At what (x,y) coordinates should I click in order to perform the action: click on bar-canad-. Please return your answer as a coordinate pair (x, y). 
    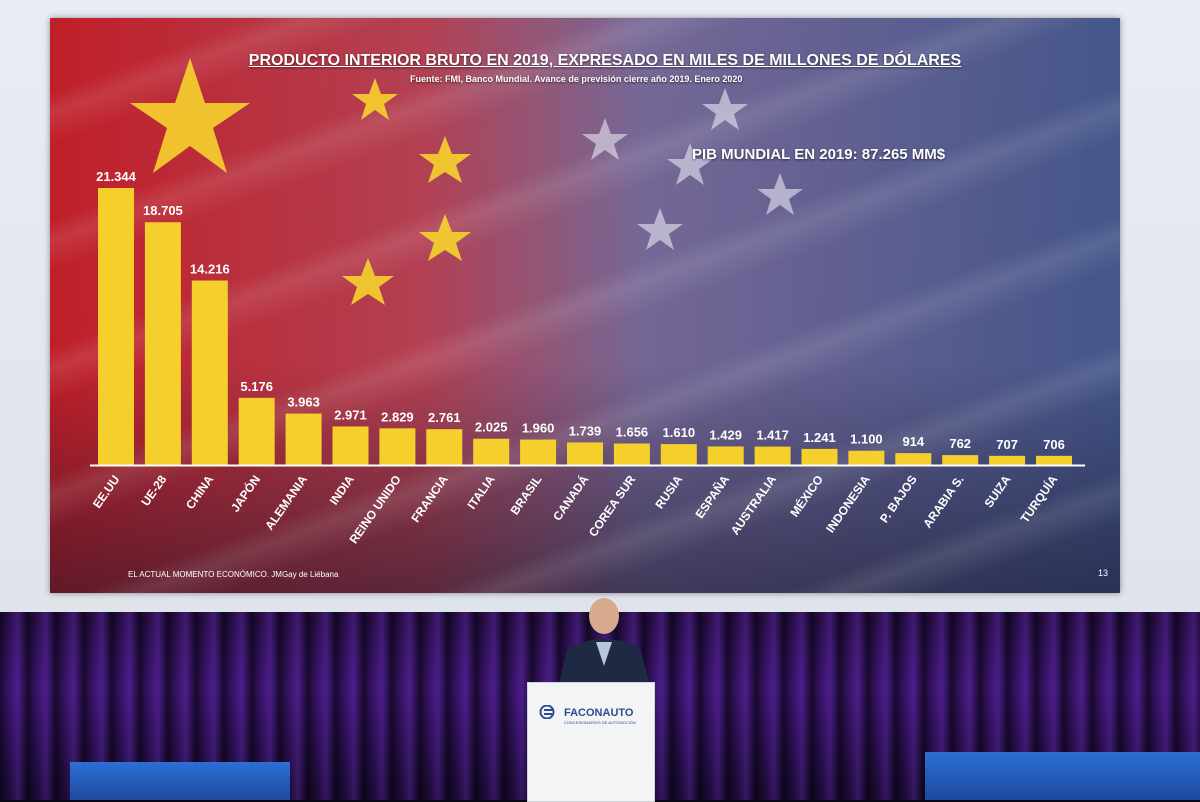
    Looking at the image, I should click on (585, 453).